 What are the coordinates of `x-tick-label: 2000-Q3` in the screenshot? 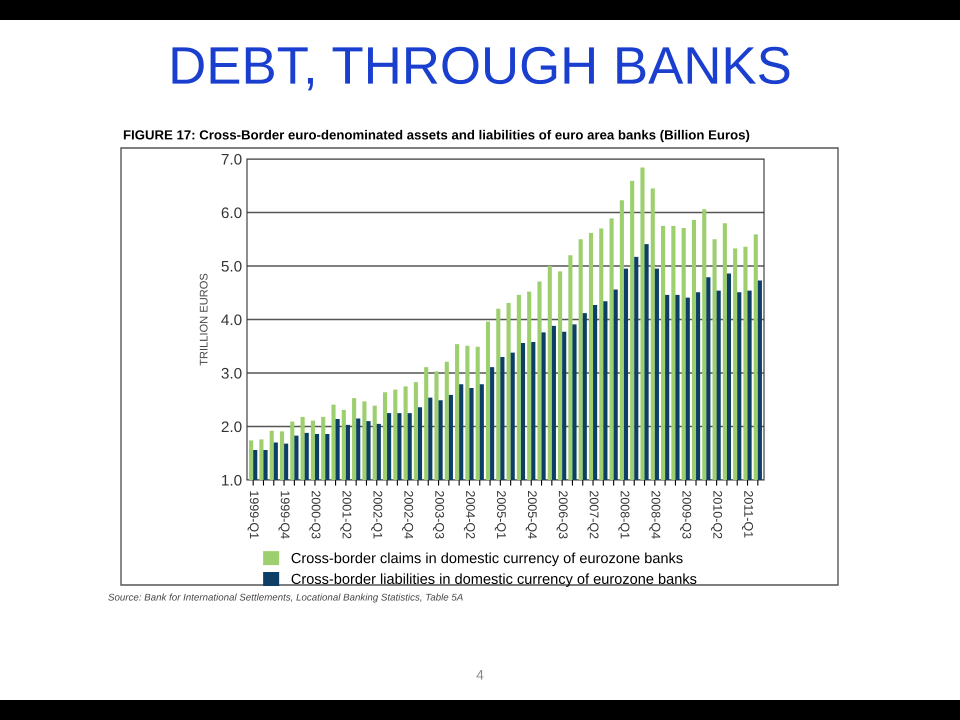 It's located at (314, 515).